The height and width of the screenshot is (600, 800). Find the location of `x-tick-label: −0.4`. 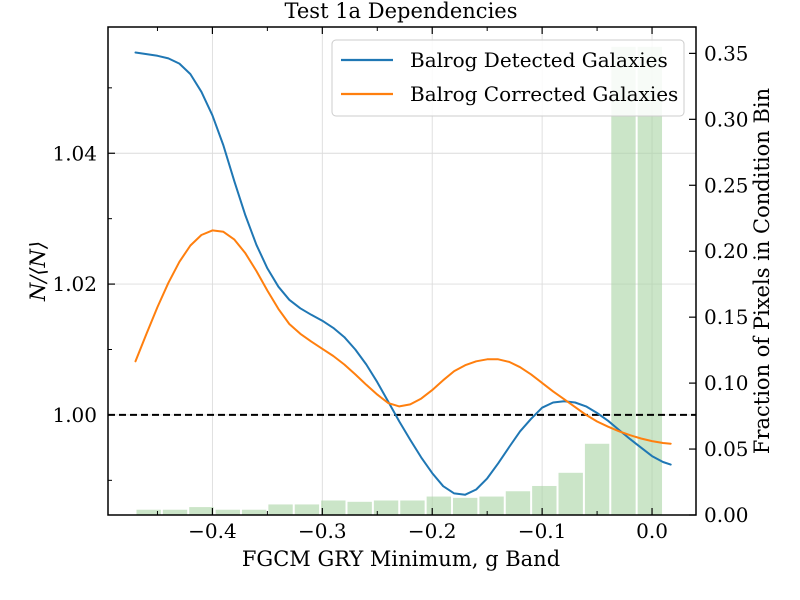

x-tick-label: −0.4 is located at coordinates (212, 531).